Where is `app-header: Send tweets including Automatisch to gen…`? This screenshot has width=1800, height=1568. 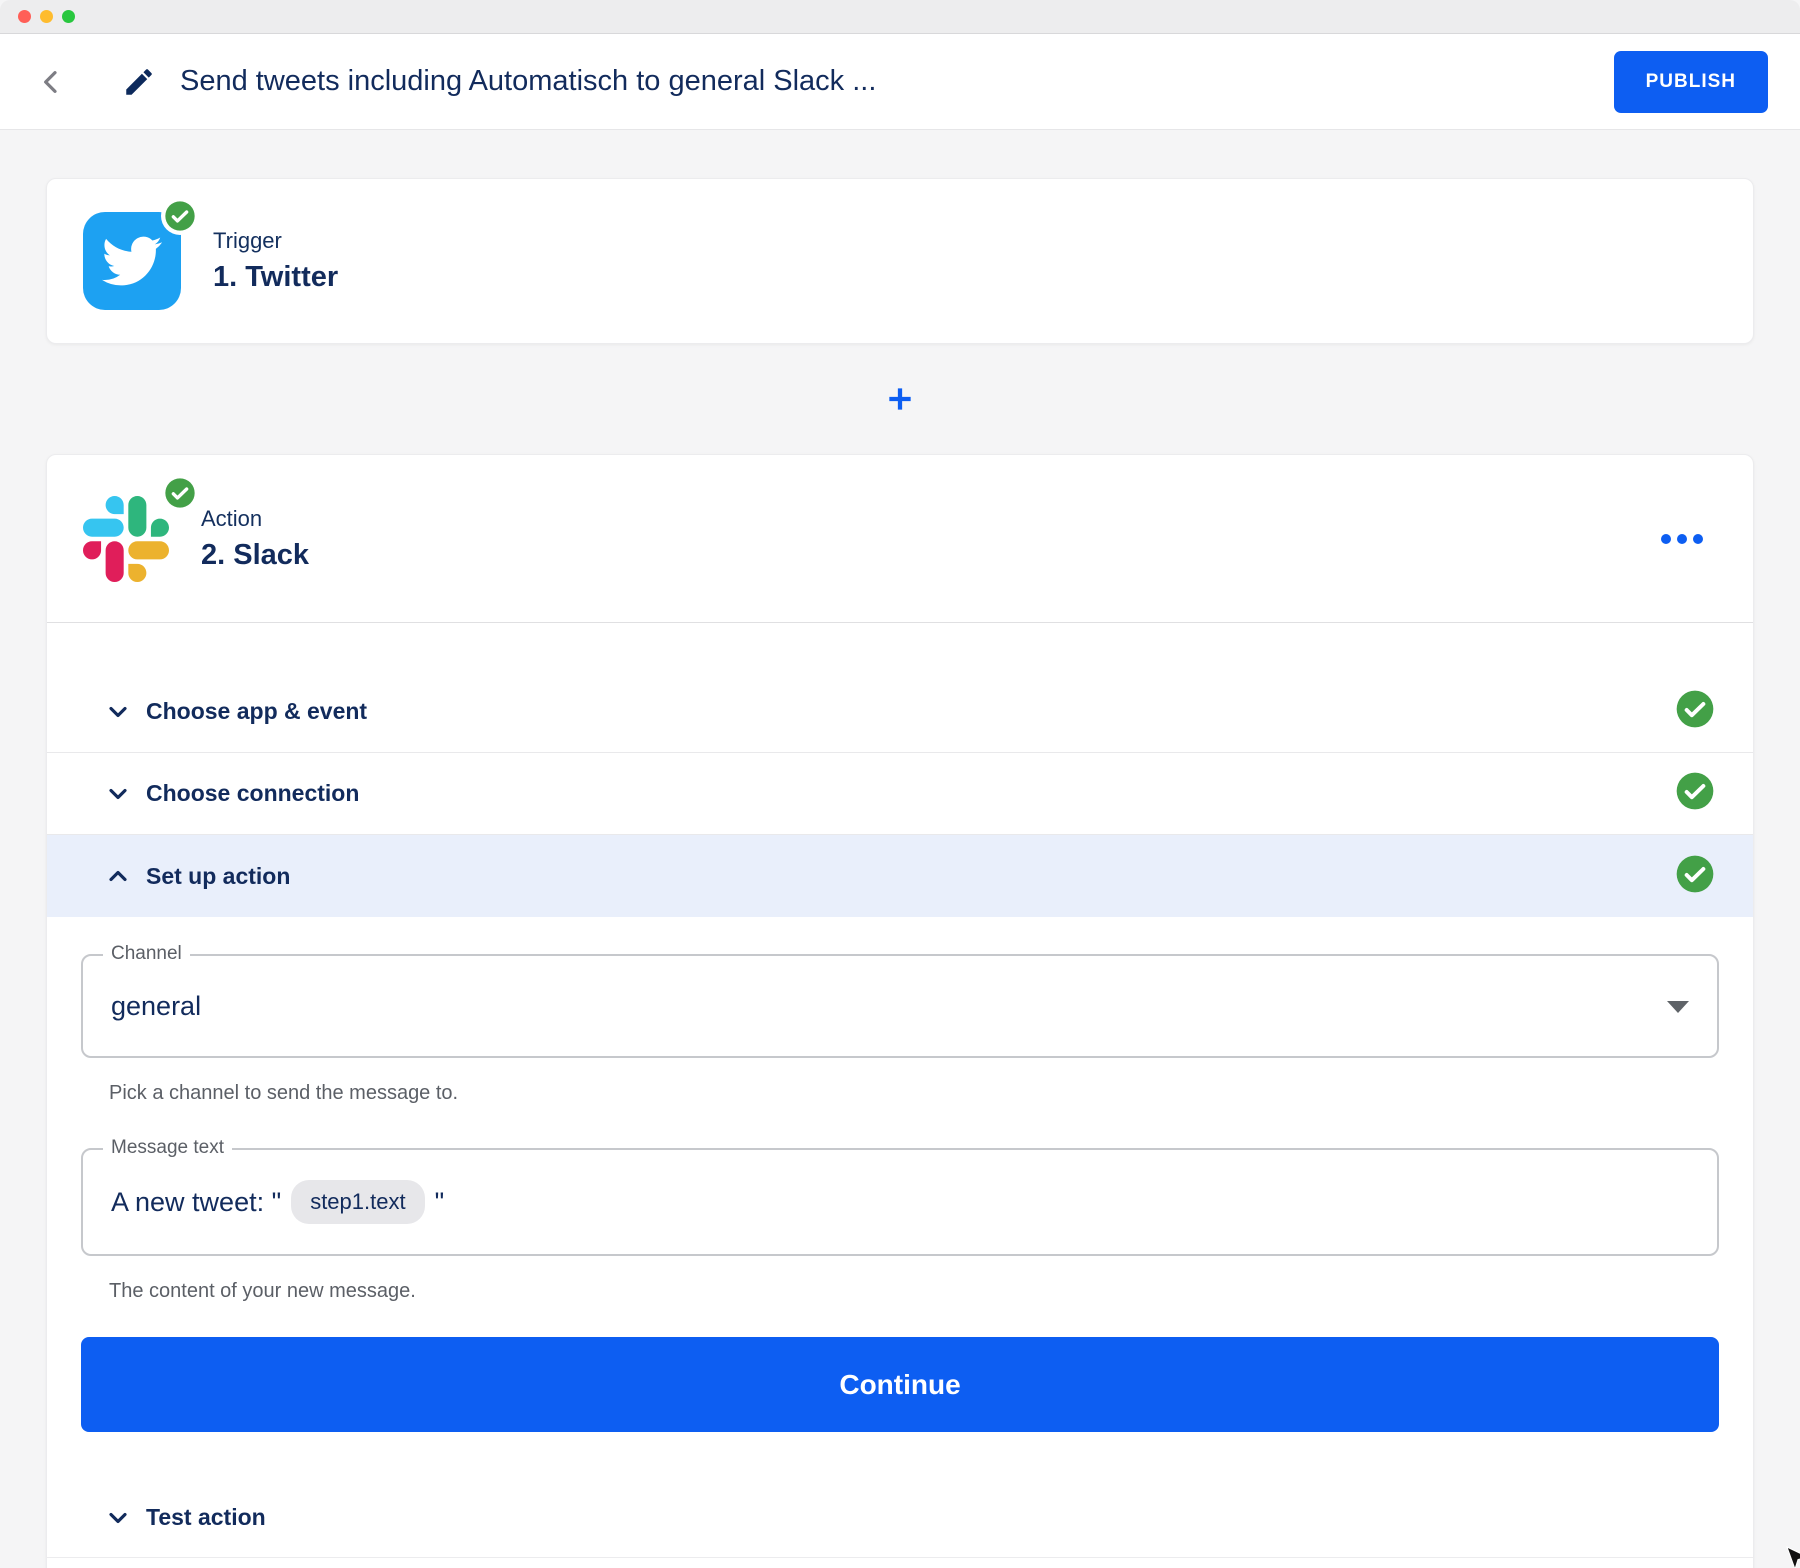 app-header: Send tweets including Automatisch to gen… is located at coordinates (900, 82).